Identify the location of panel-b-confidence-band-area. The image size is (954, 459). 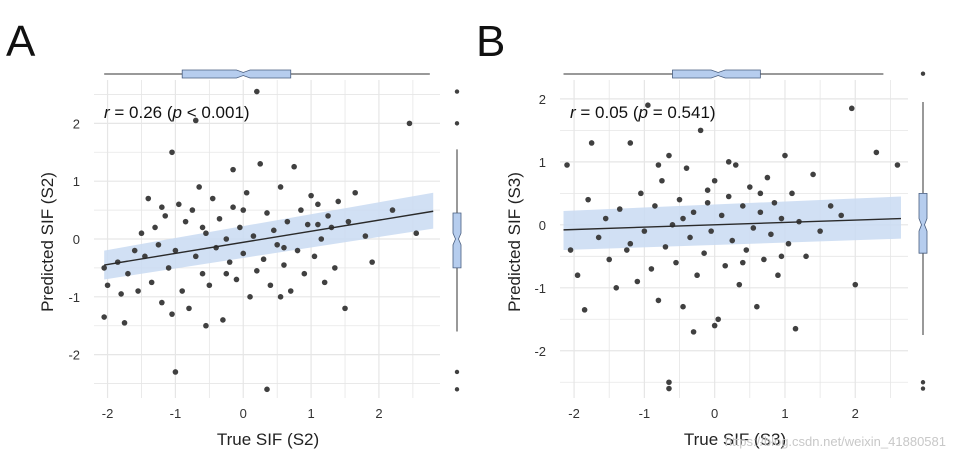
(732, 223).